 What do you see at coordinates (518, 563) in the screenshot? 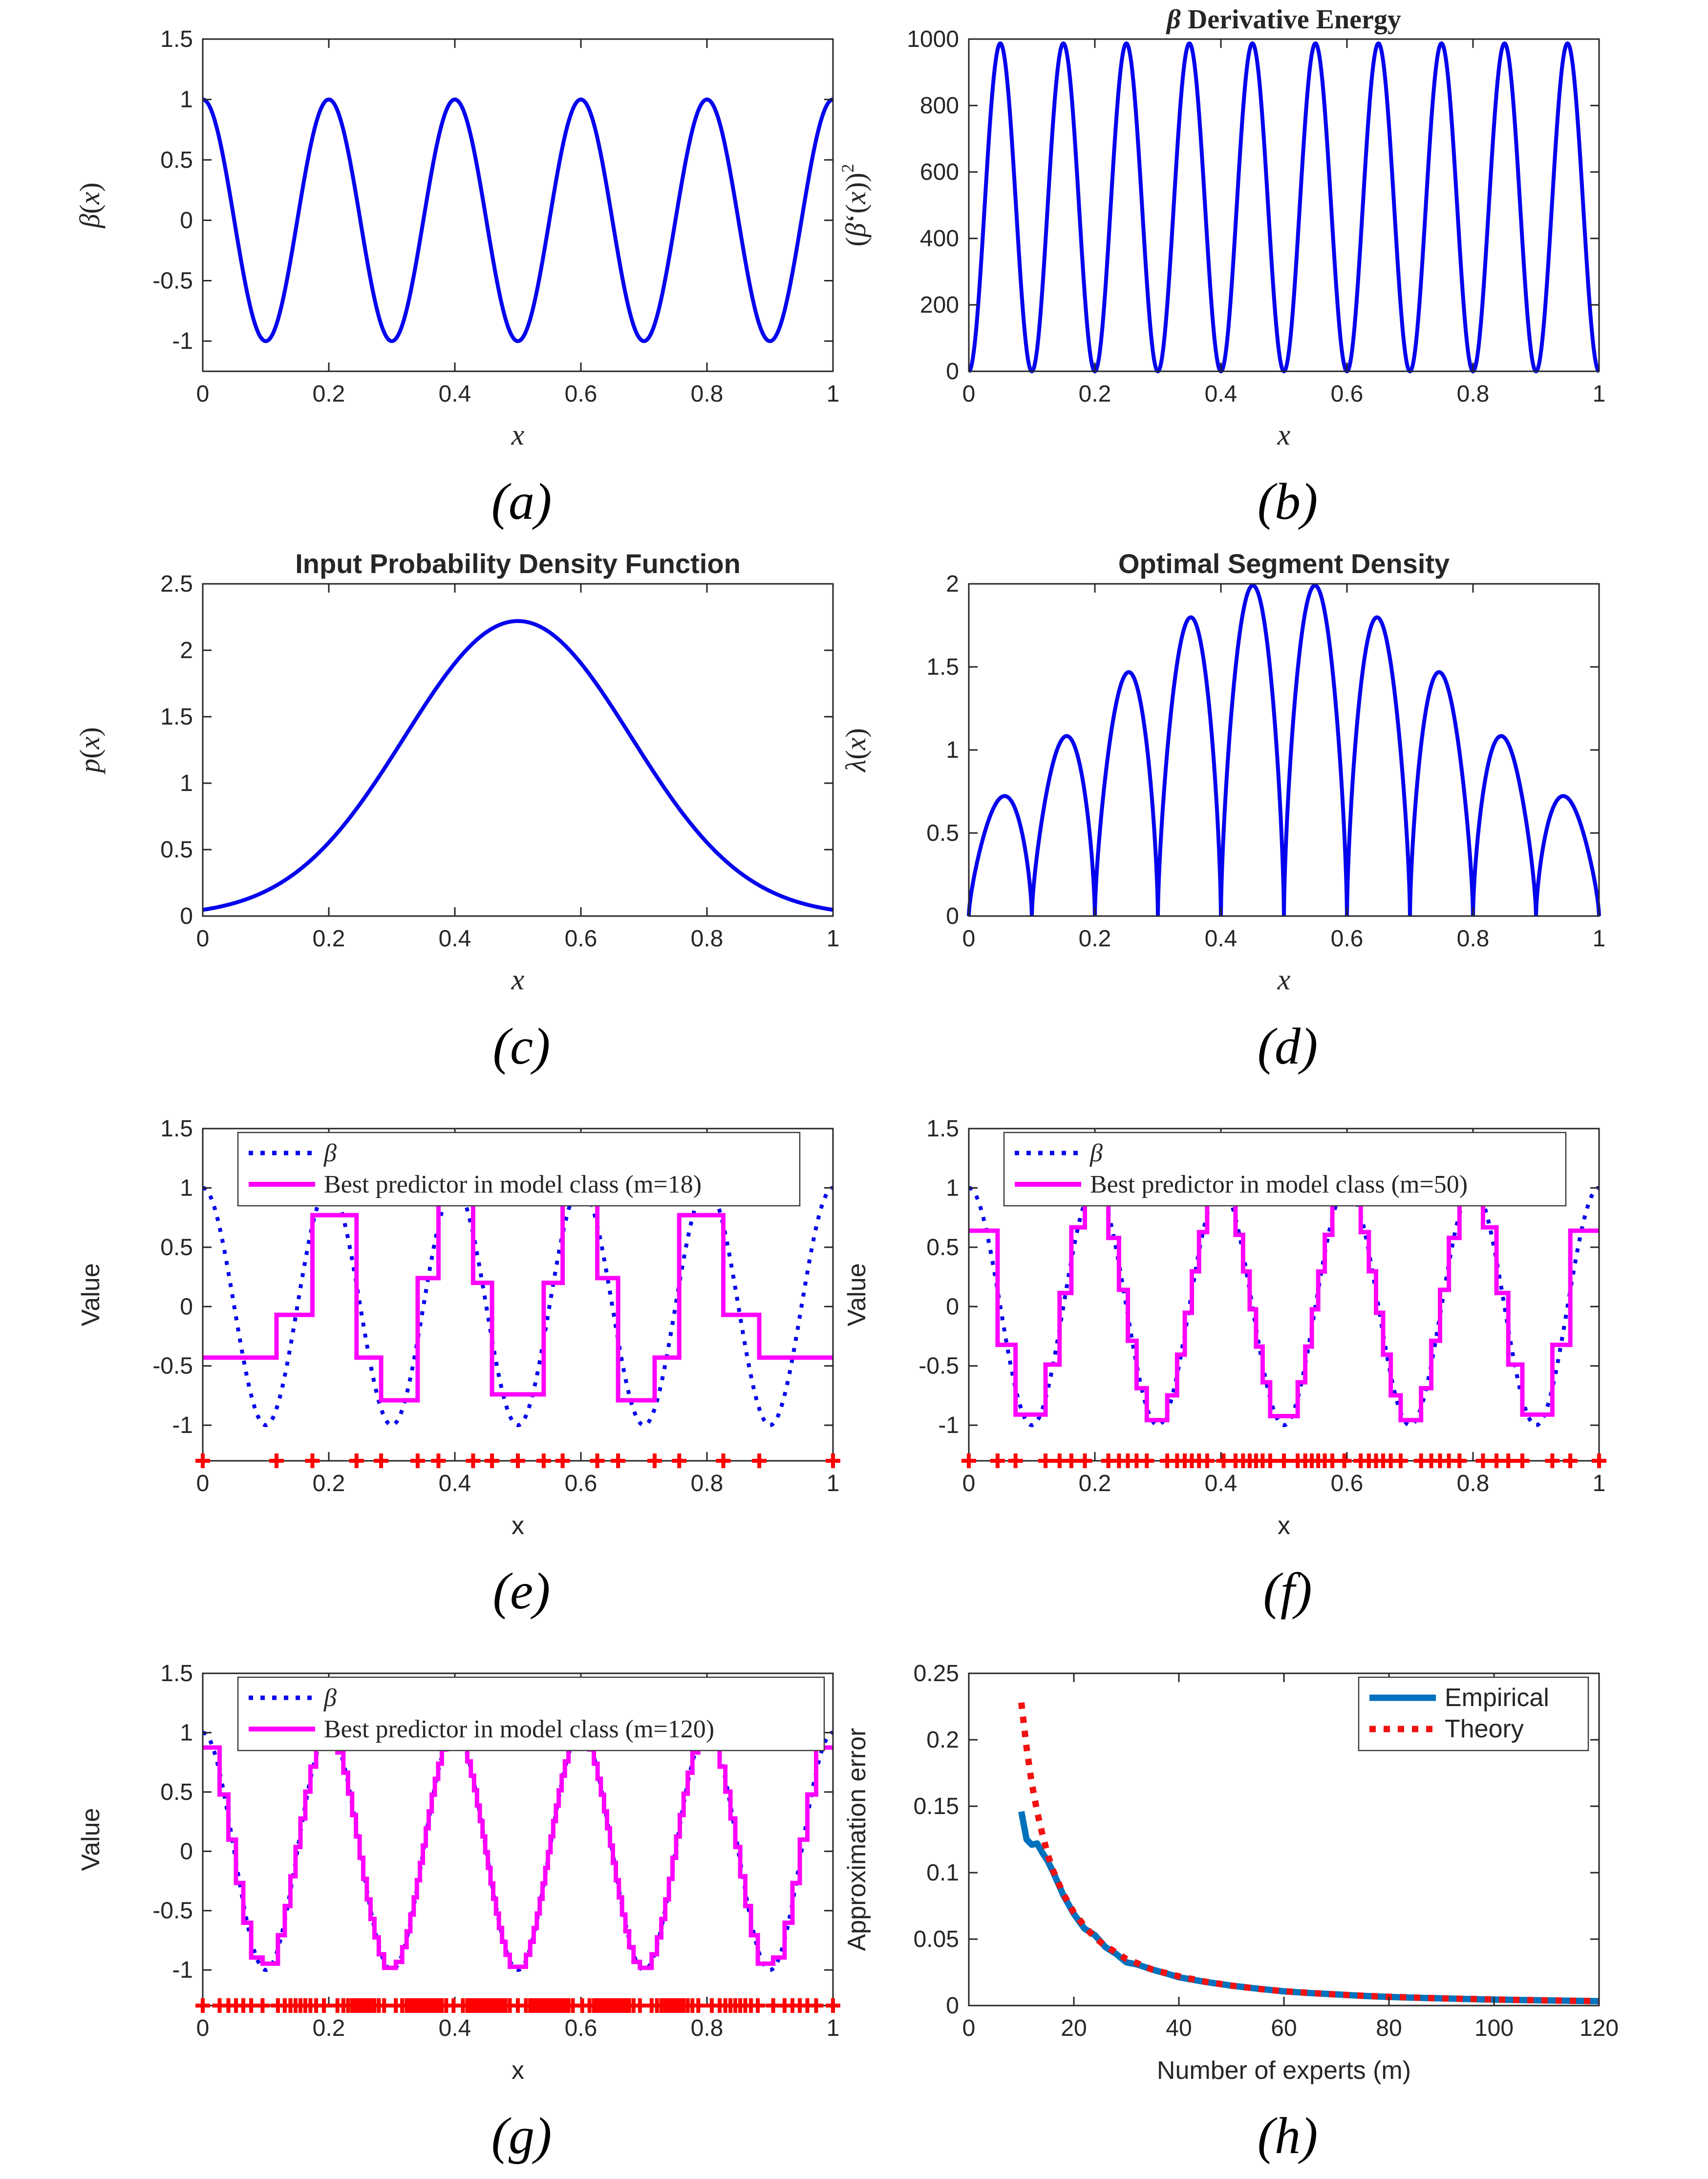
I see `chart-title: Input Probability Density Function` at bounding box center [518, 563].